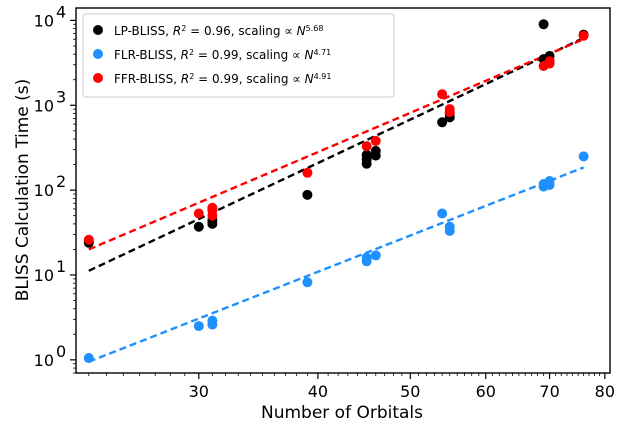 The width and height of the screenshot is (623, 436). What do you see at coordinates (61, 351) in the screenshot?
I see `y-tick-exponent: 0` at bounding box center [61, 351].